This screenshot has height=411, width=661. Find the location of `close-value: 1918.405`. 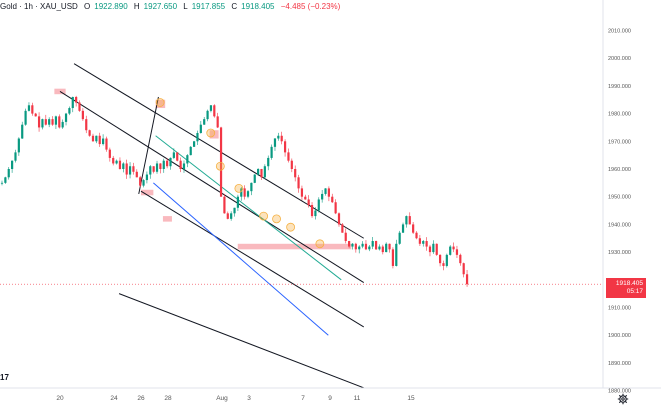

close-value: 1918.405 is located at coordinates (258, 6).